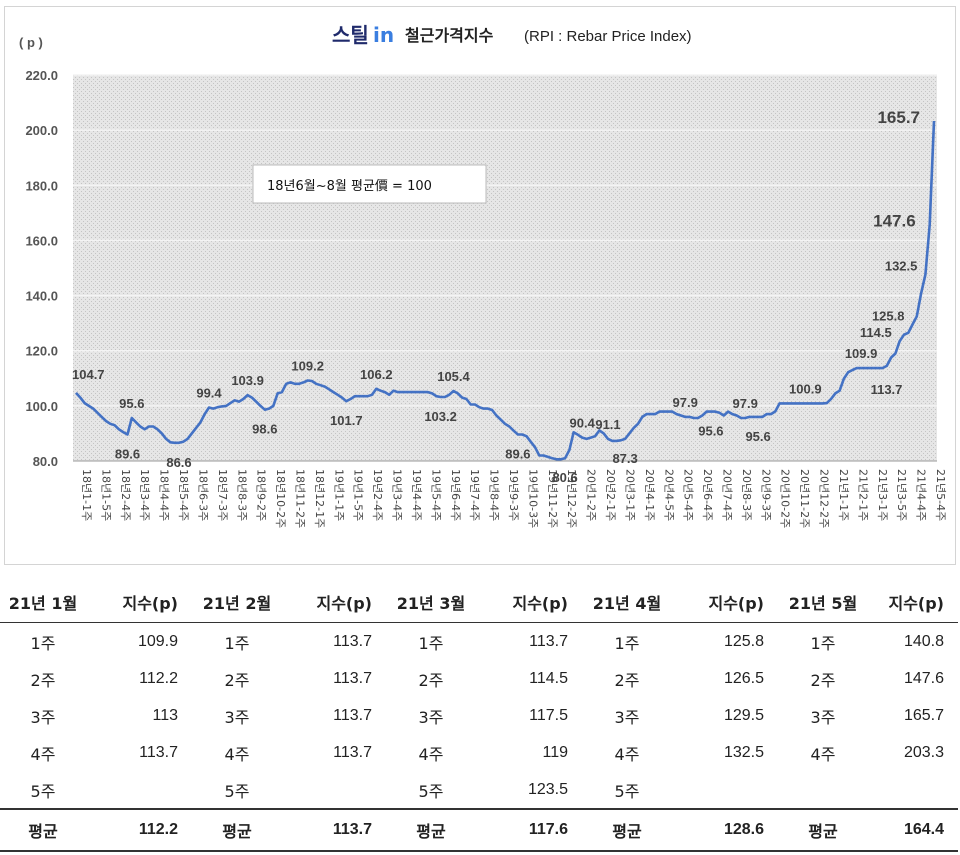  What do you see at coordinates (743, 715) in the screenshot?
I see `index-cell: 129.5` at bounding box center [743, 715].